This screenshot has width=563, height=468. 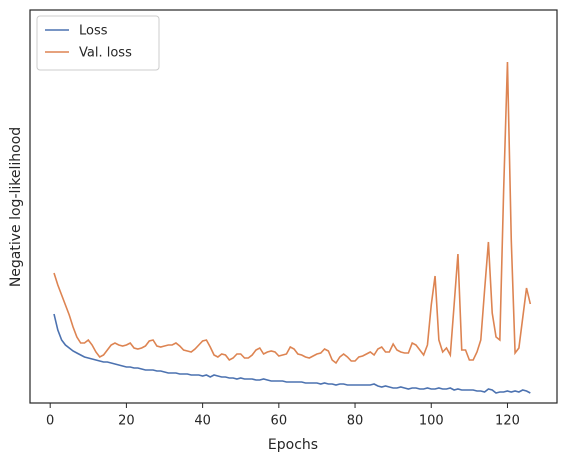 What do you see at coordinates (126, 421) in the screenshot?
I see `x-tick-label: 20` at bounding box center [126, 421].